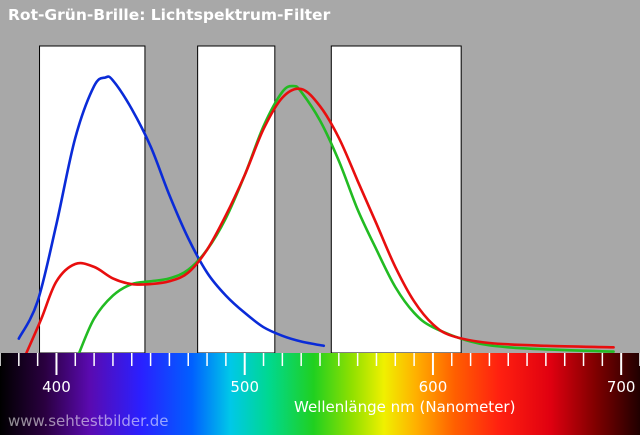 This screenshot has height=435, width=640. I want to click on x-tick-label: 400, so click(56, 387).